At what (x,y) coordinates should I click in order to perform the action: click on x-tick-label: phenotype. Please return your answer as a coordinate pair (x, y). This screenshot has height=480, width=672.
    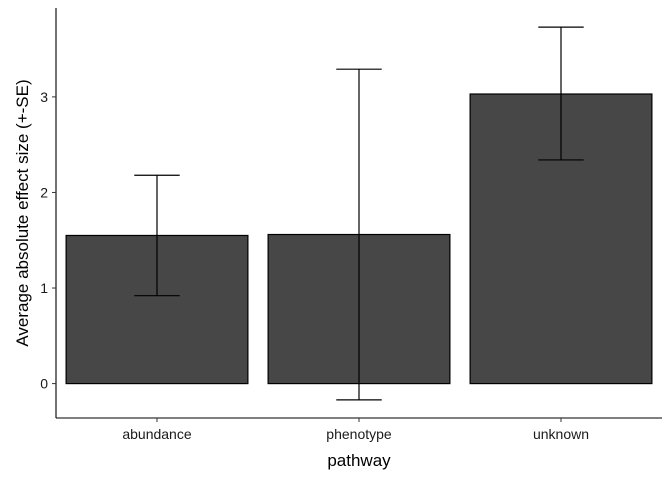
    Looking at the image, I should click on (359, 434).